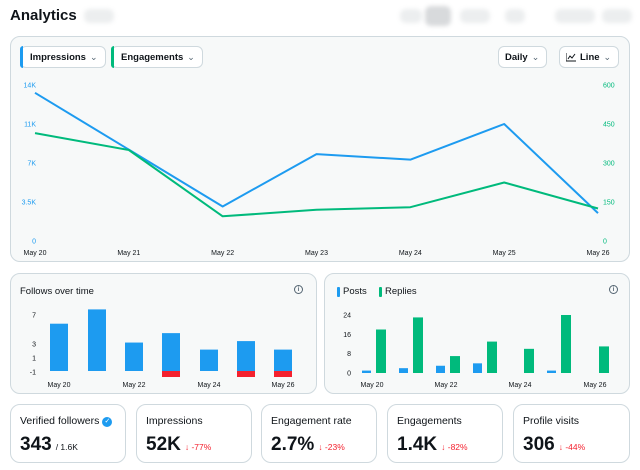 Image resolution: width=640 pixels, height=470 pixels. I want to click on legend-replies-label: Replies, so click(401, 291).